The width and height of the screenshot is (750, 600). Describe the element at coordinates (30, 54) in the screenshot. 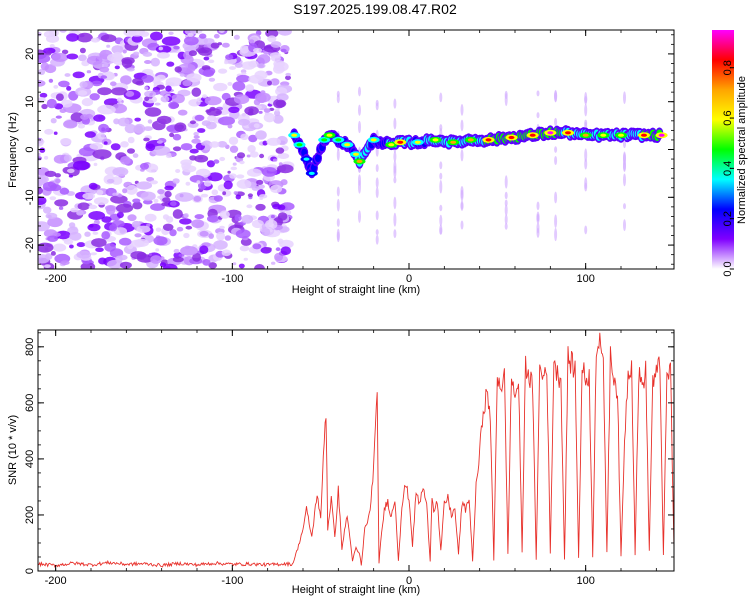

I see `y-tick-label: 20` at that location.